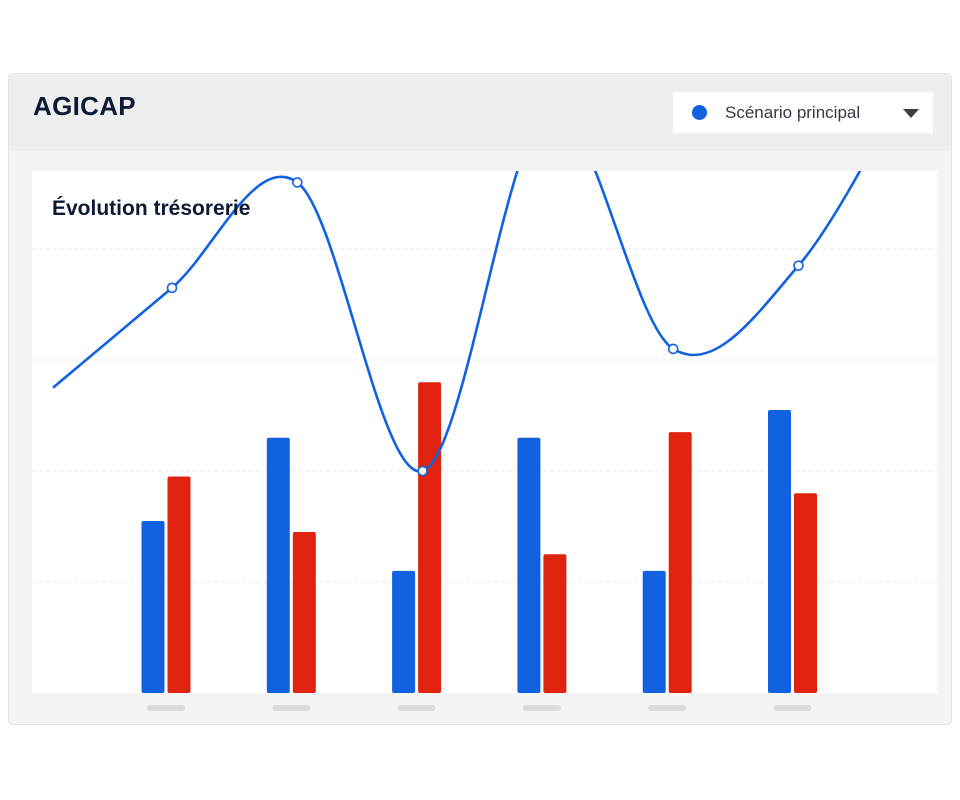  Describe the element at coordinates (84, 106) in the screenshot. I see `agicap-logo: AGICAP` at that location.